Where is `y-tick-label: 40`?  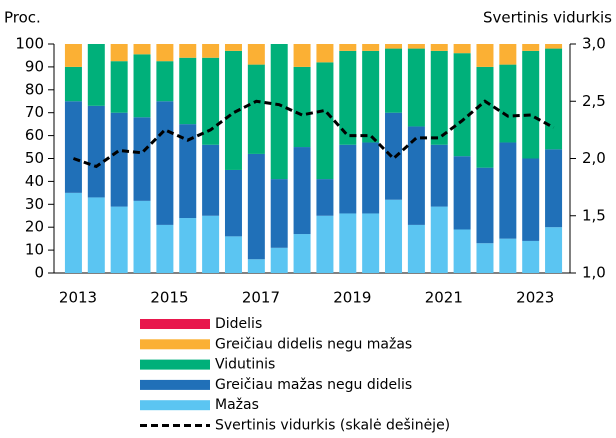
y-tick-label: 40 is located at coordinates (34, 181).